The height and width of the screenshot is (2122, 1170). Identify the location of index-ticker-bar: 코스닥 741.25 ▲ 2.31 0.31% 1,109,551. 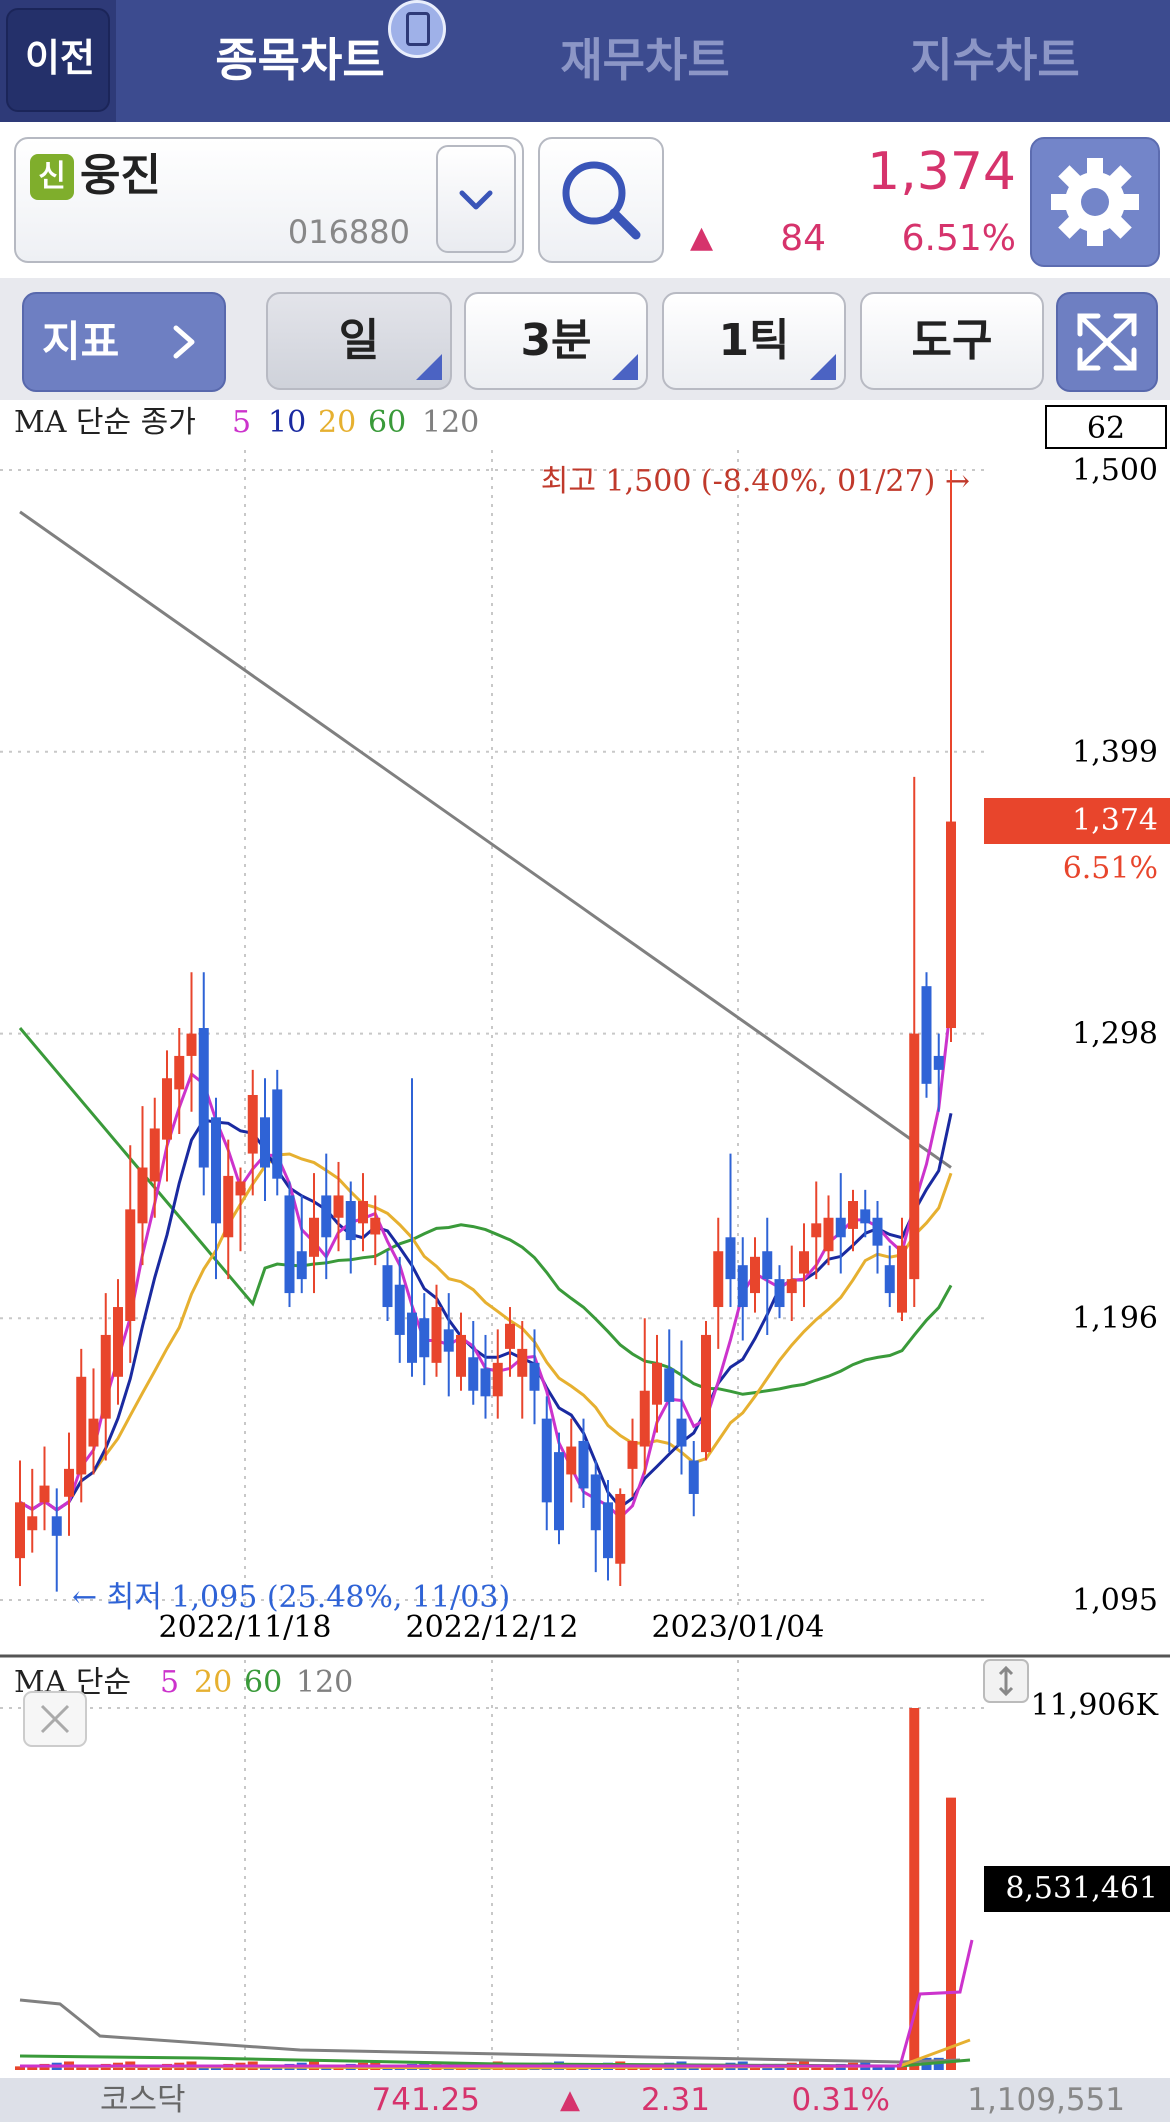
(585, 2100).